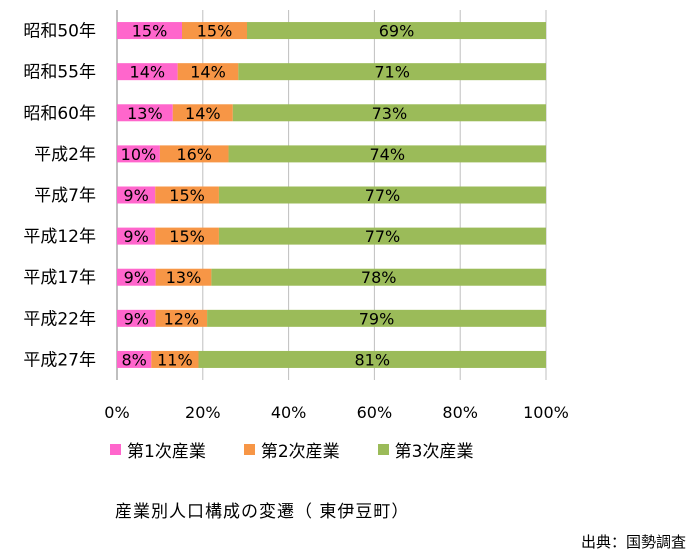 Image resolution: width=700 pixels, height=555 pixels. Describe the element at coordinates (289, 412) in the screenshot. I see `x-tick-label: 40%` at that location.